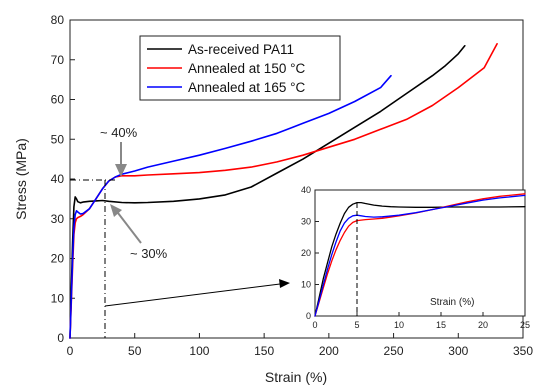 The image size is (536, 387). I want to click on main-x-tick-label: 200, so click(329, 351).